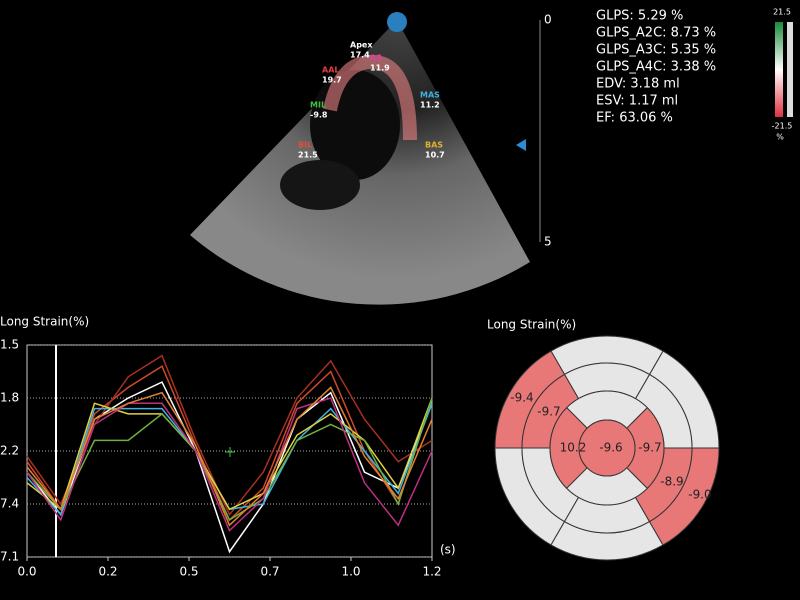 The width and height of the screenshot is (800, 600). I want to click on bullseye-title: Long Strain(%), so click(531, 325).